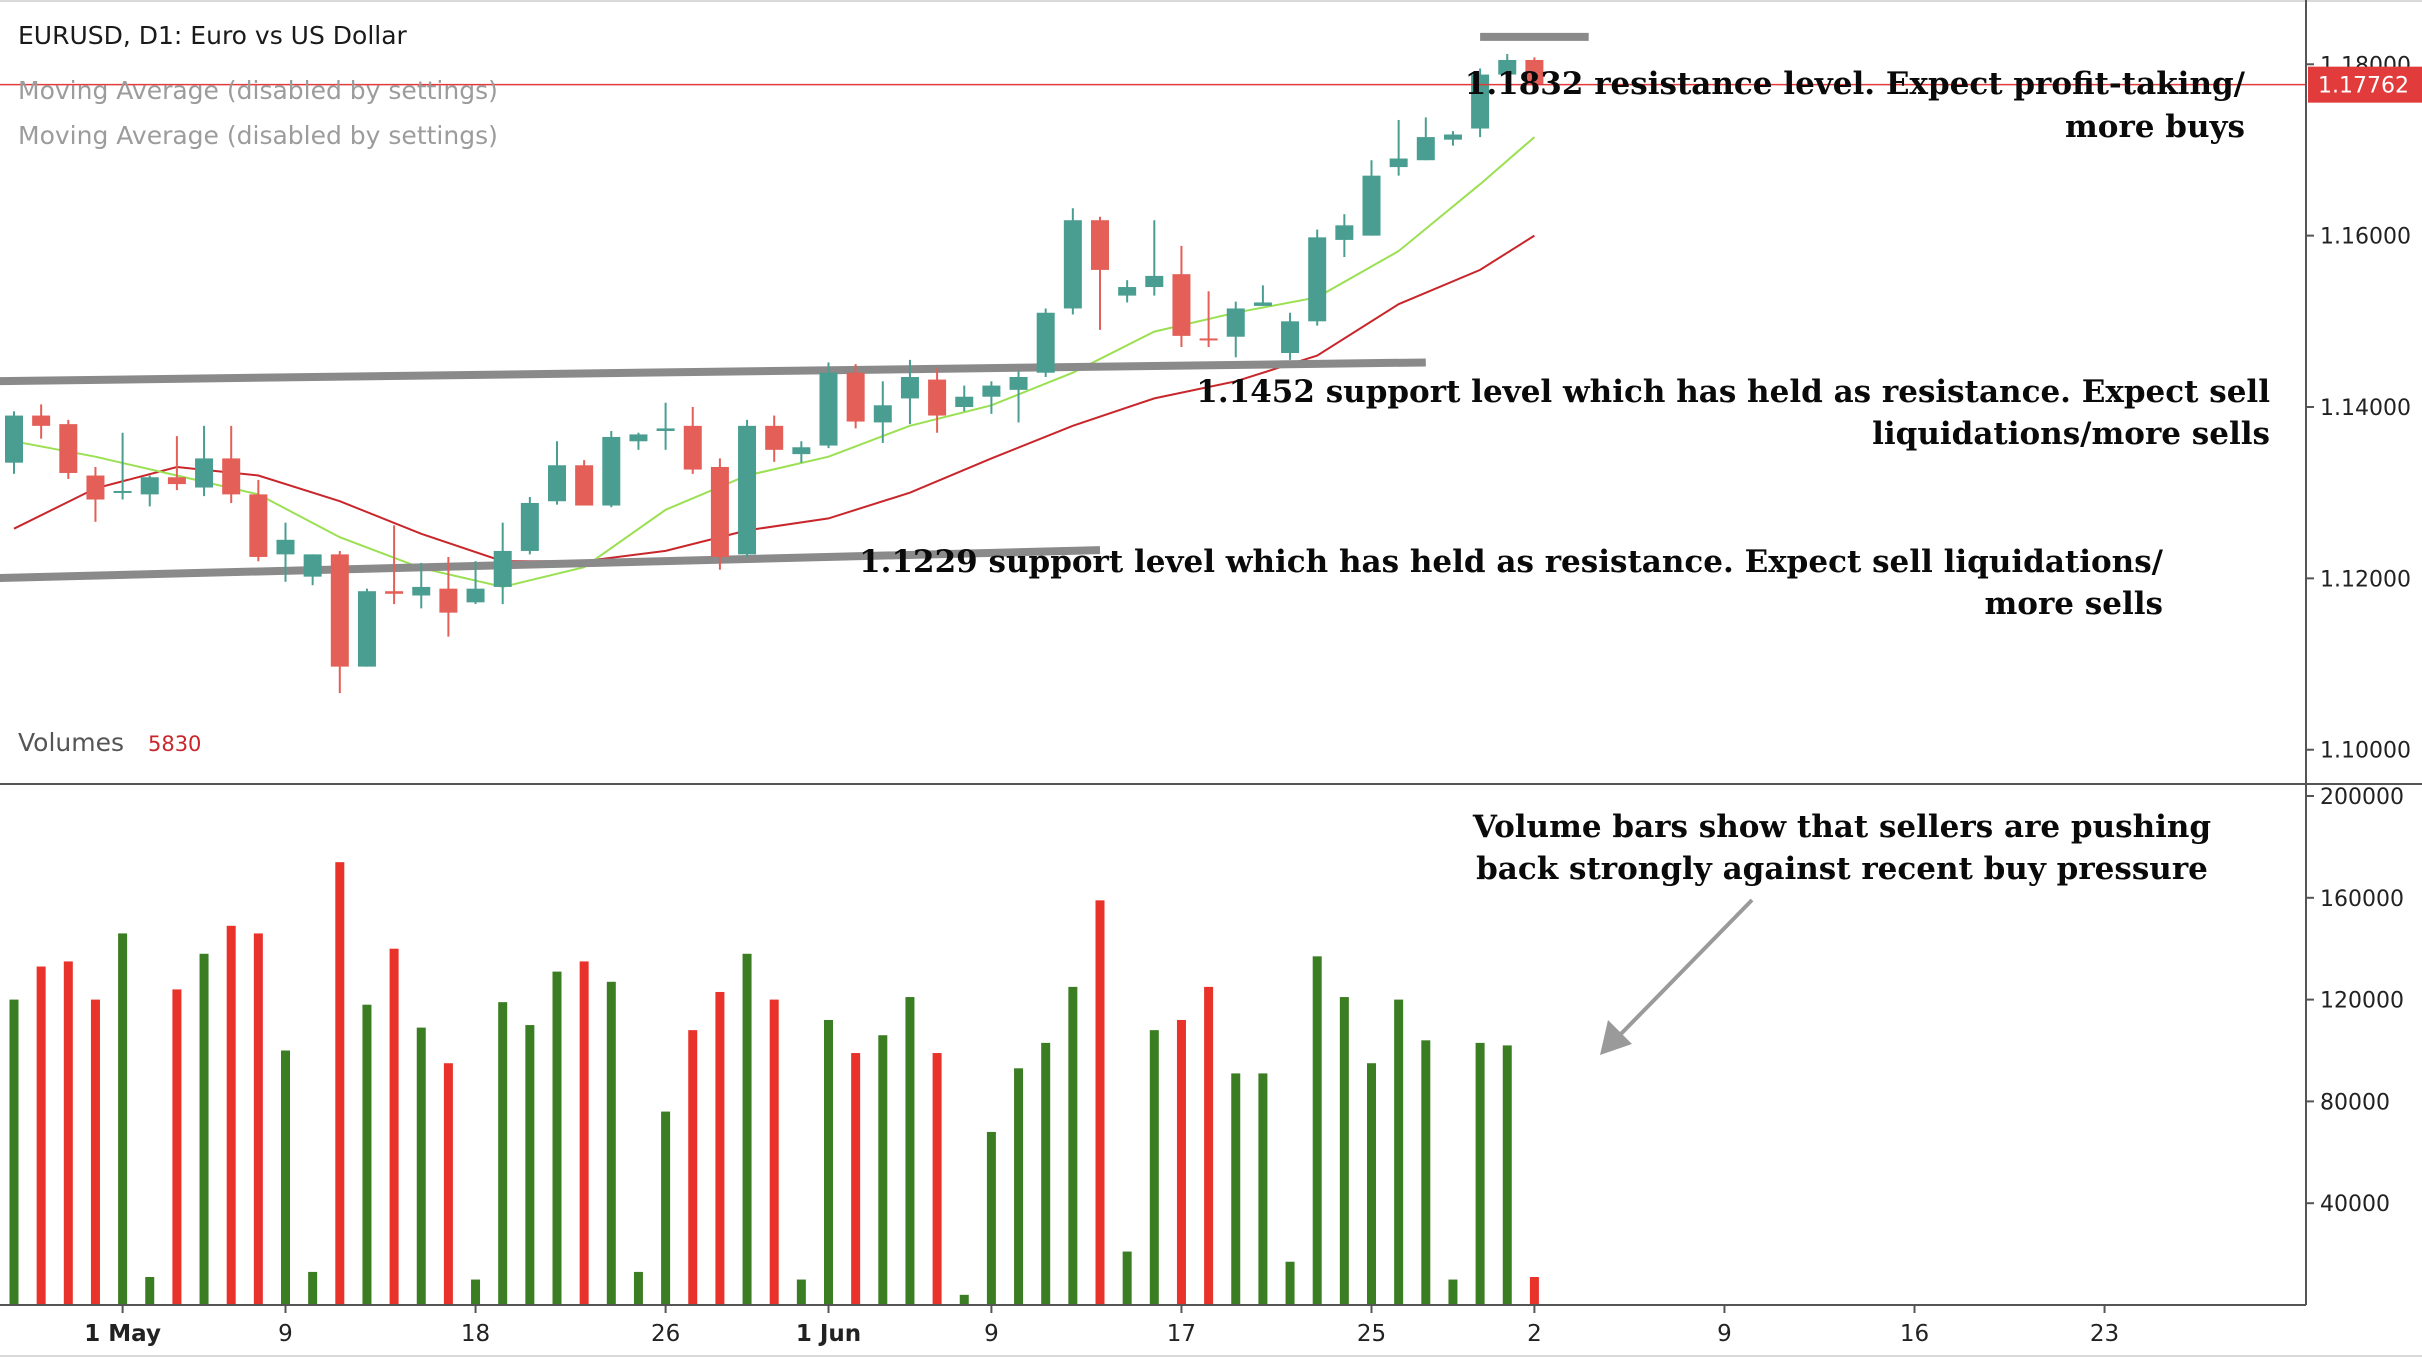 The image size is (2422, 1360). What do you see at coordinates (258, 135) in the screenshot?
I see `ma-legend-2: Moving Average (disabled by settings)` at bounding box center [258, 135].